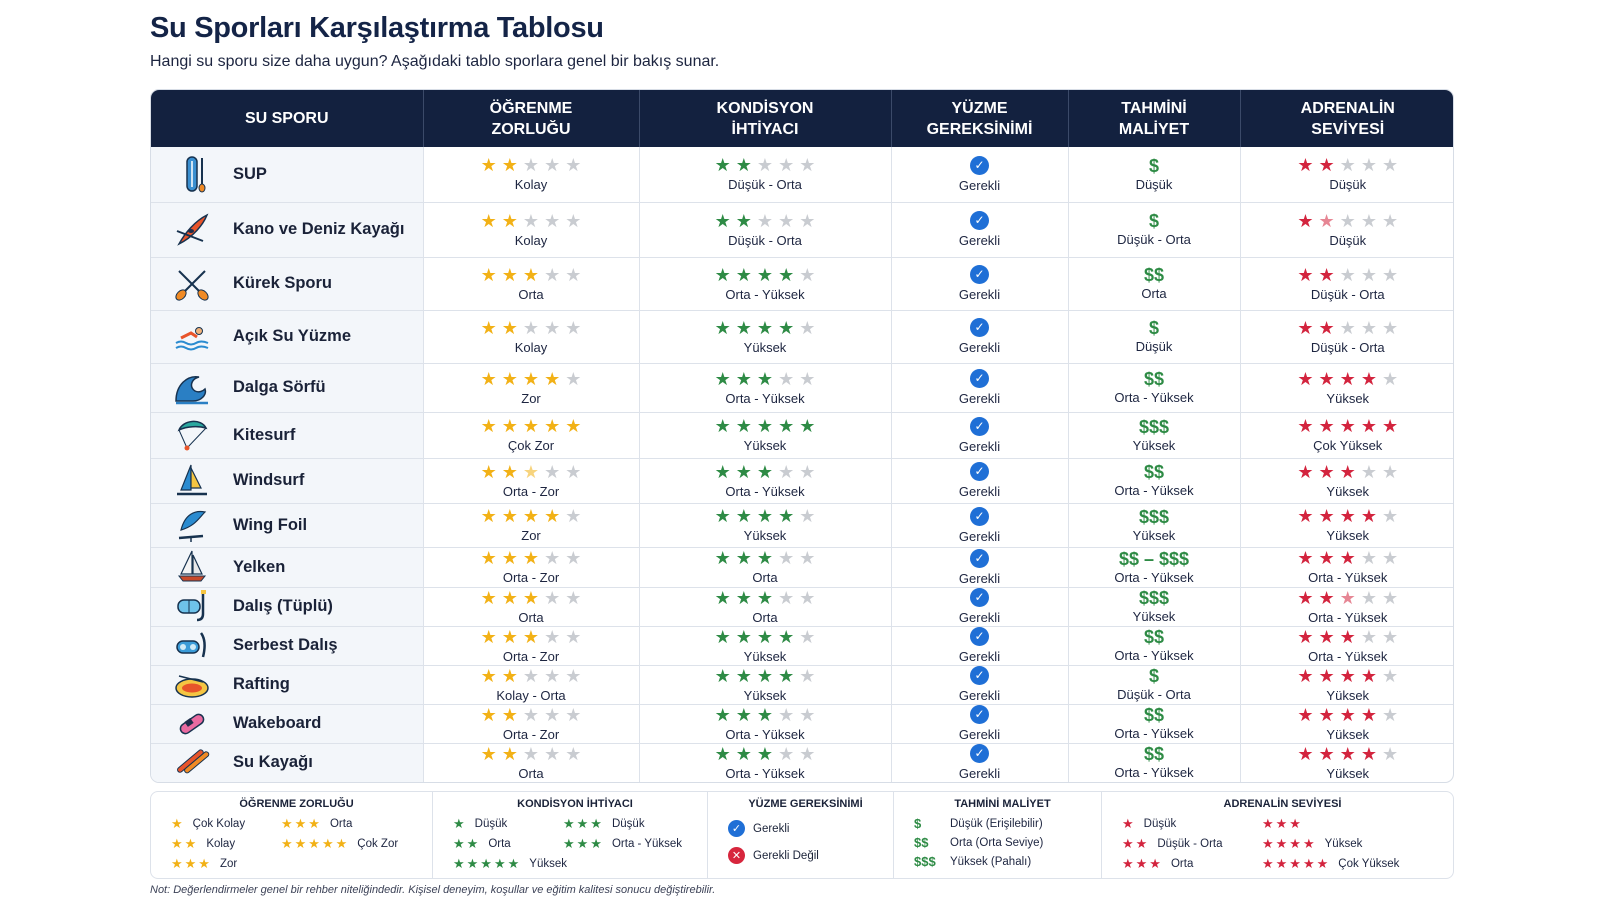  I want to click on cost-sign: $$, so click(1154, 754).